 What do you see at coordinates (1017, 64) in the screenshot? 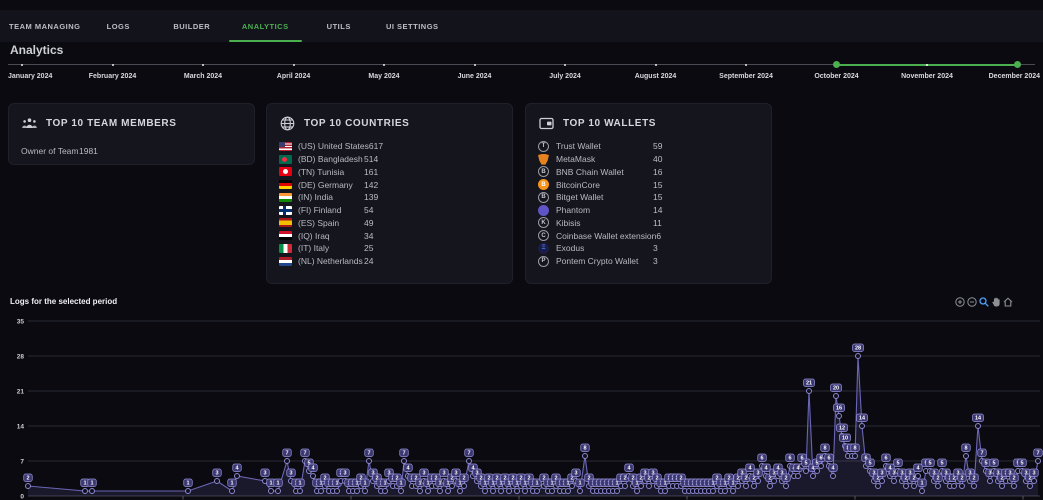
I see `slider-handle-end` at bounding box center [1017, 64].